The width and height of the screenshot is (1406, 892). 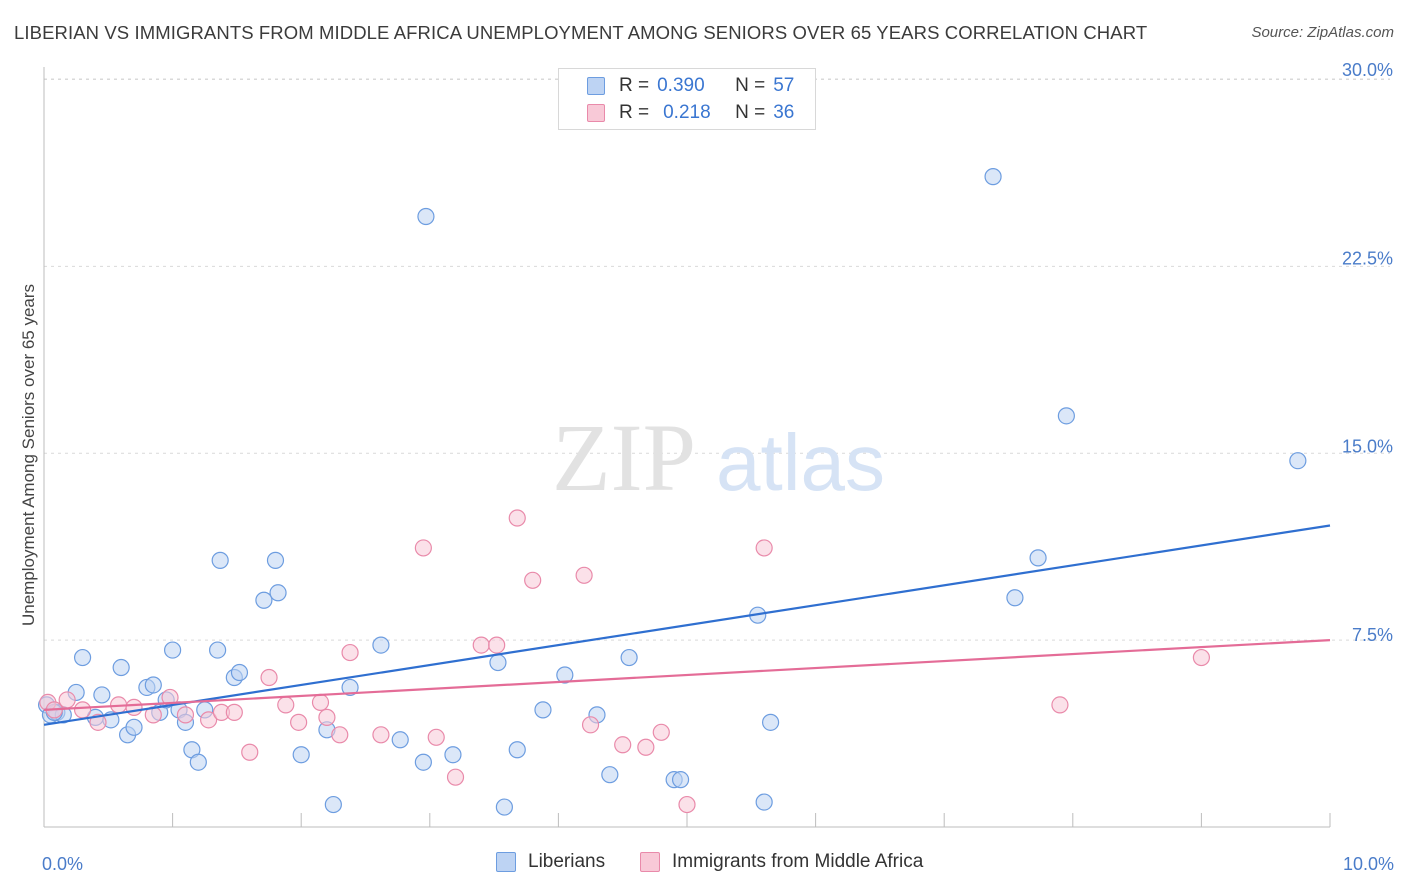 What do you see at coordinates (62, 864) in the screenshot?
I see `x-tick-label: 0.0%` at bounding box center [62, 864].